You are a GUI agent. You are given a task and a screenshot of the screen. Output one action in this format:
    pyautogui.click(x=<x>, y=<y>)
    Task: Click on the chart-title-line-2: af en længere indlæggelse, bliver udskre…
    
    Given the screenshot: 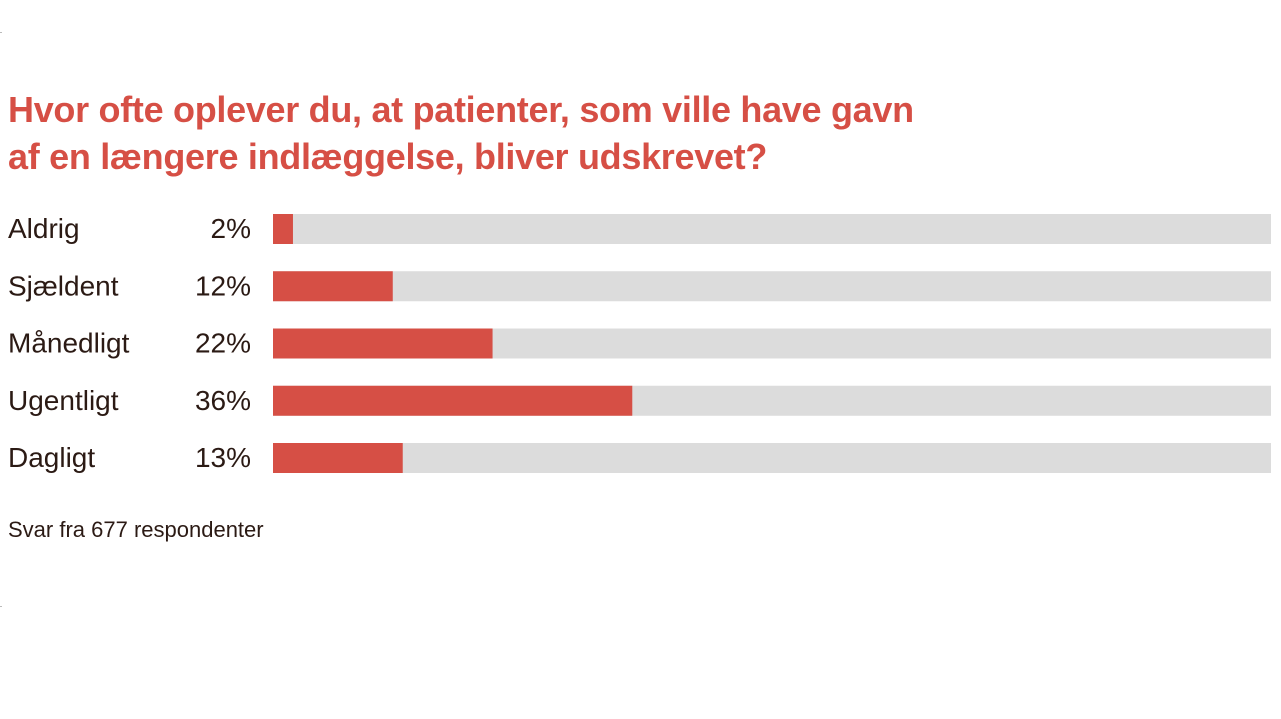 What is the action you would take?
    pyautogui.click(x=388, y=156)
    